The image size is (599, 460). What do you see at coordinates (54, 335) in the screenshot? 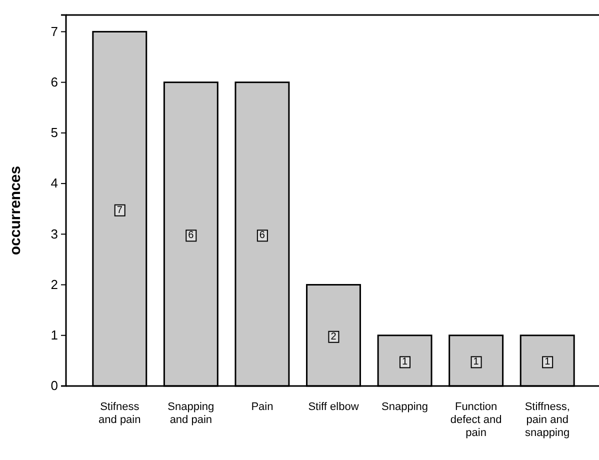
I see `y-tick-label: 1` at bounding box center [54, 335].